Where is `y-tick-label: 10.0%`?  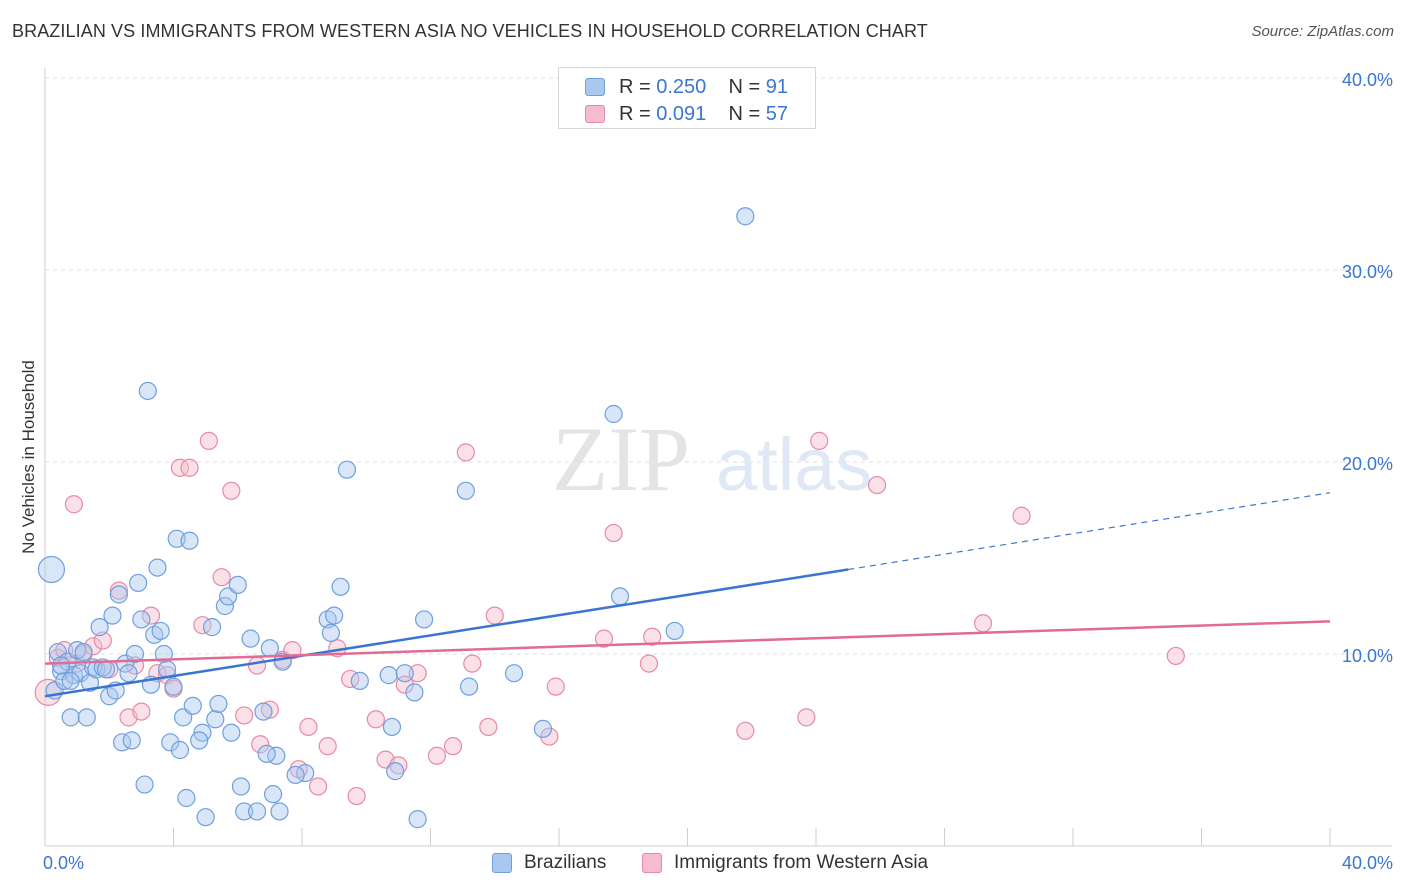 y-tick-label: 10.0% is located at coordinates (1367, 656).